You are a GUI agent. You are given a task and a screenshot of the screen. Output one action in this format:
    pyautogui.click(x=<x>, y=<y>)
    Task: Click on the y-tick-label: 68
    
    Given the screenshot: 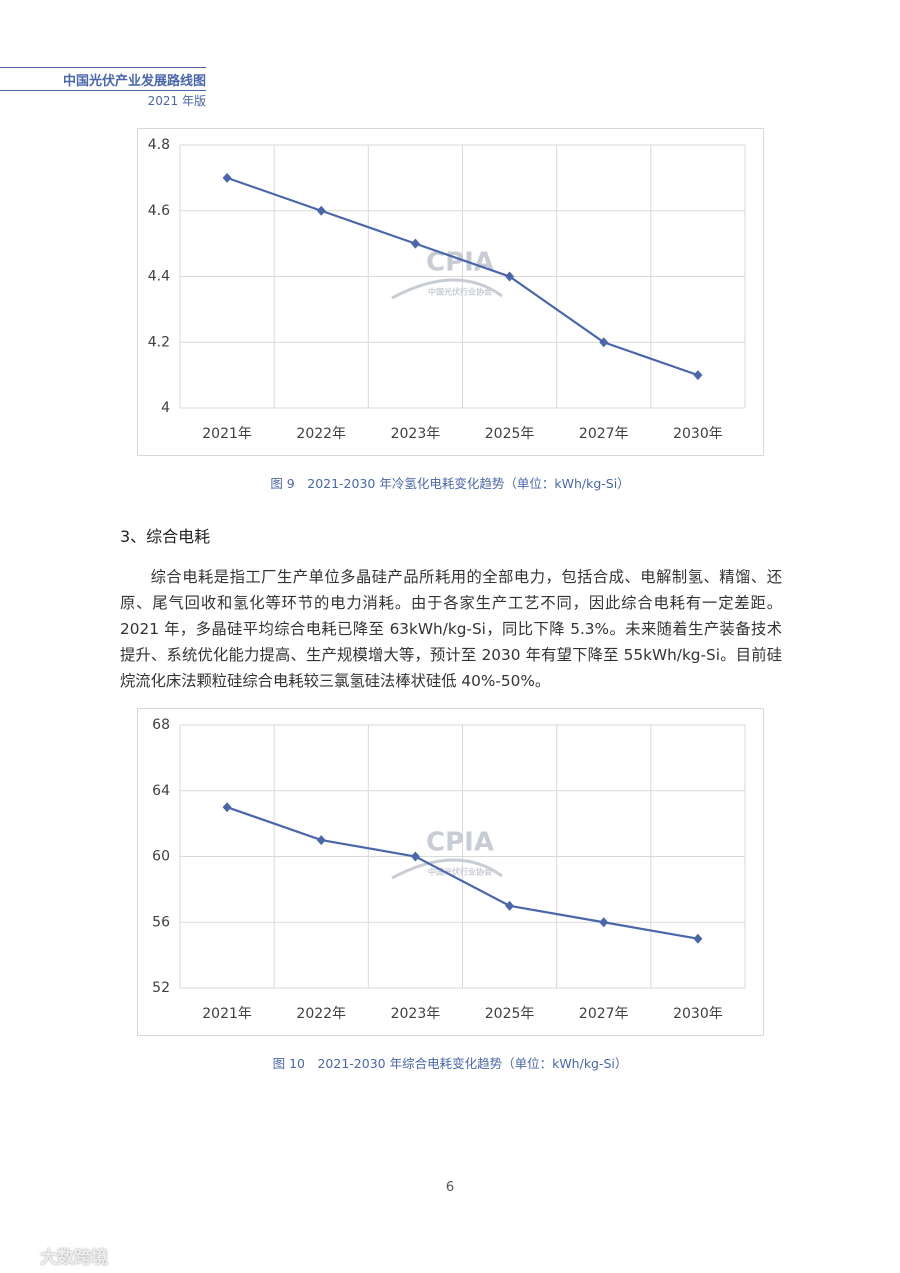 What is the action you would take?
    pyautogui.click(x=161, y=725)
    